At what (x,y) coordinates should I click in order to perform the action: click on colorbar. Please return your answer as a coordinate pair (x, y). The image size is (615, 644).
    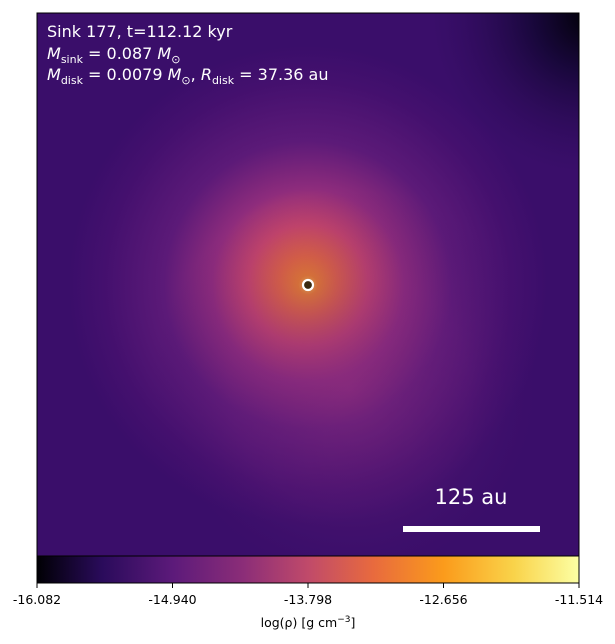
    Looking at the image, I should click on (308, 569).